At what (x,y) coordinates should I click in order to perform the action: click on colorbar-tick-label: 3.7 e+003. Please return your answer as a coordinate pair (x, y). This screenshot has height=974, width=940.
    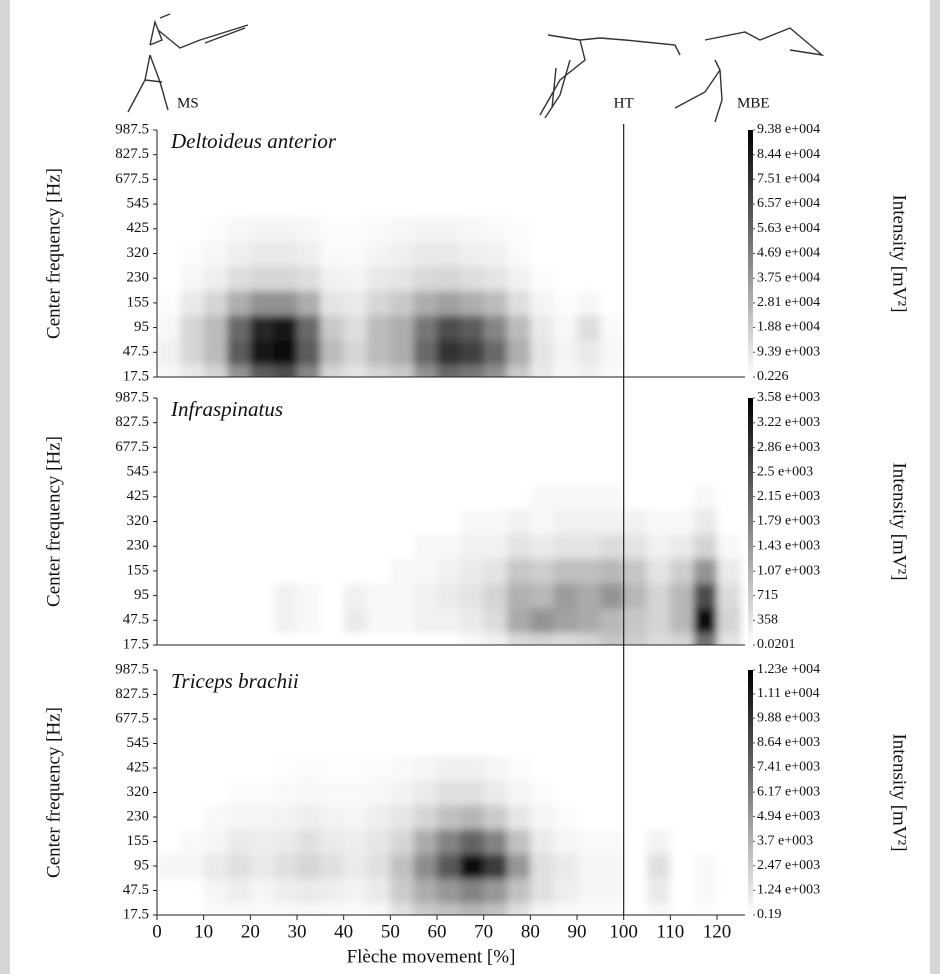
    Looking at the image, I should click on (785, 841).